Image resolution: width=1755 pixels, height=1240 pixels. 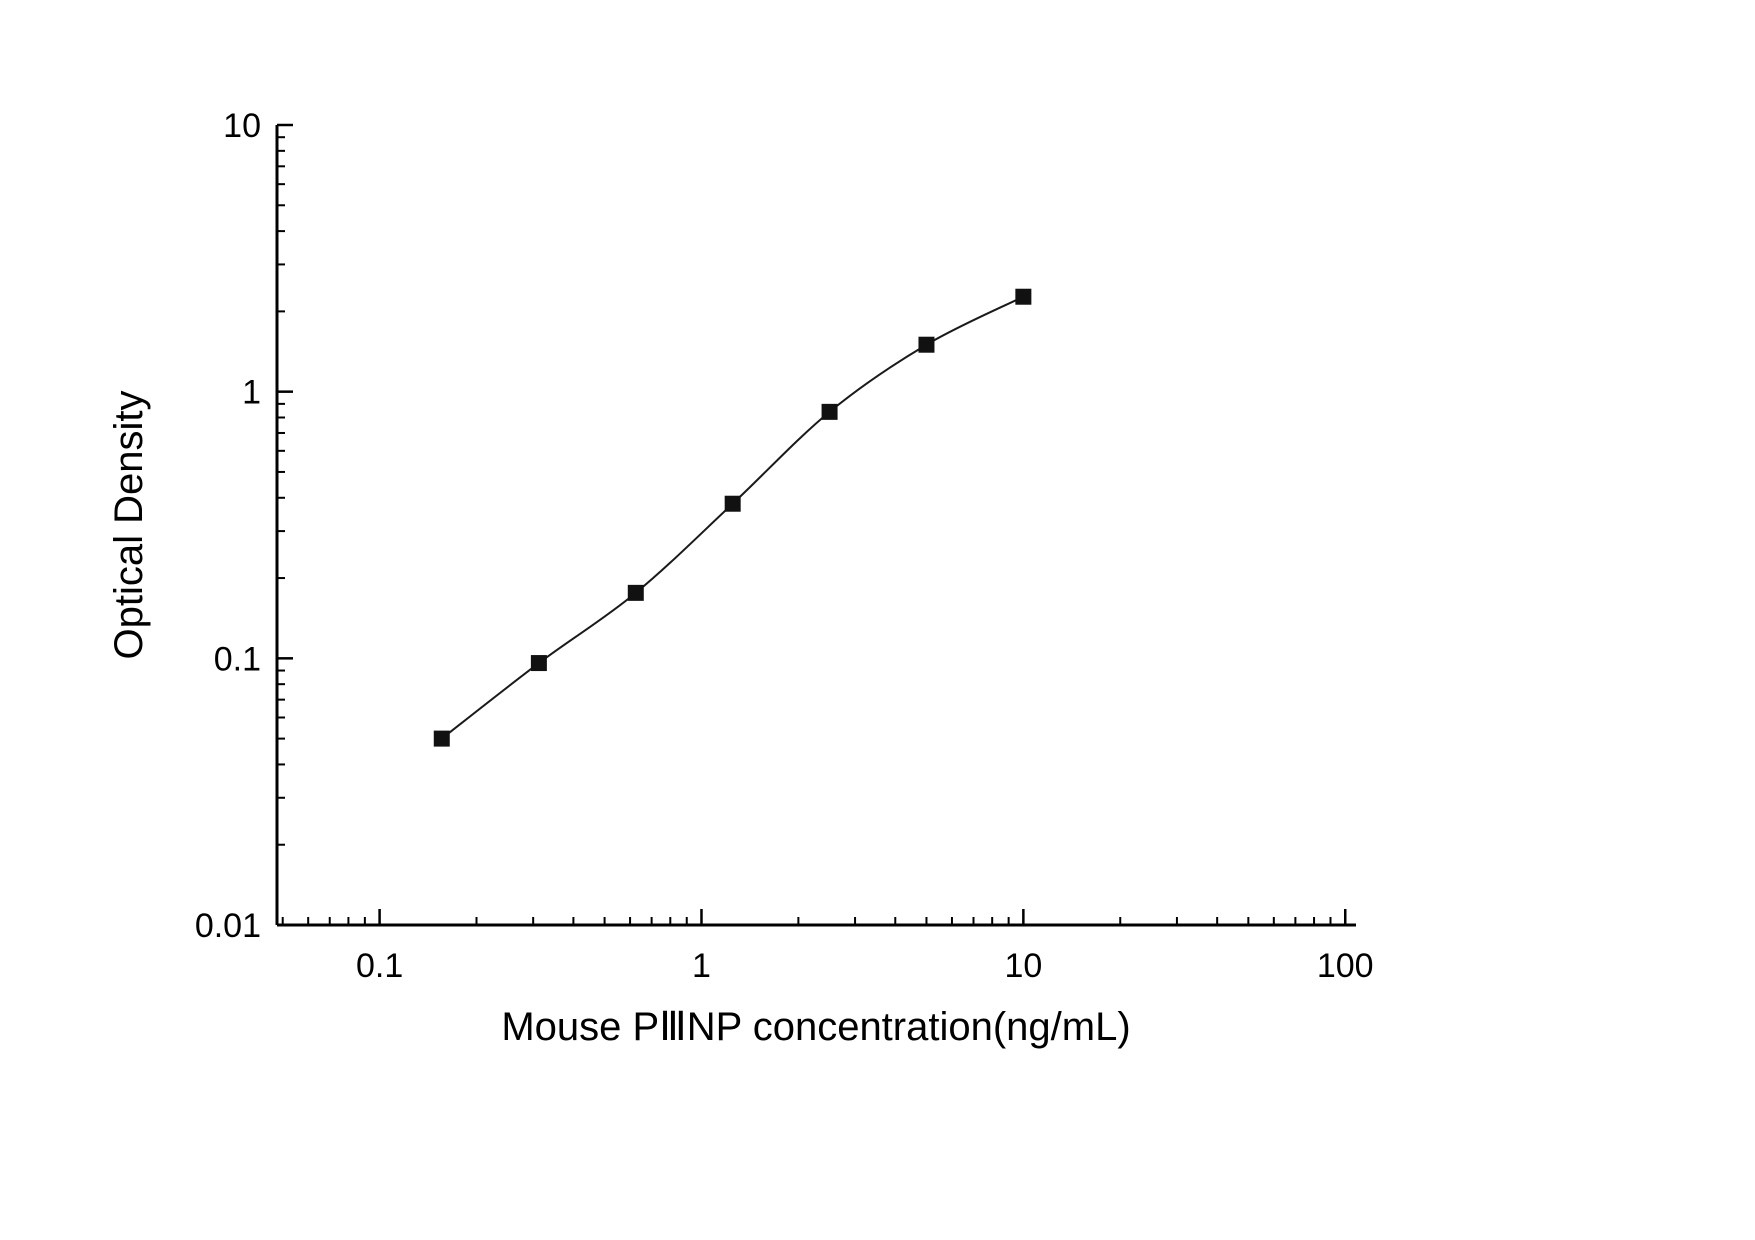 I want to click on series-curve, so click(x=732, y=517).